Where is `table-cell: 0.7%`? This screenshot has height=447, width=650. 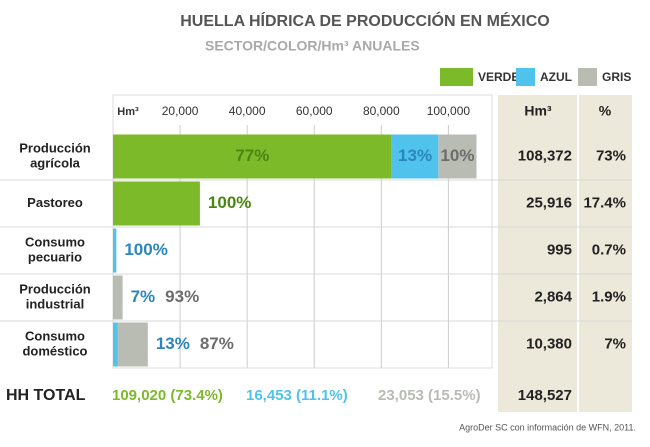 table-cell: 0.7% is located at coordinates (609, 249).